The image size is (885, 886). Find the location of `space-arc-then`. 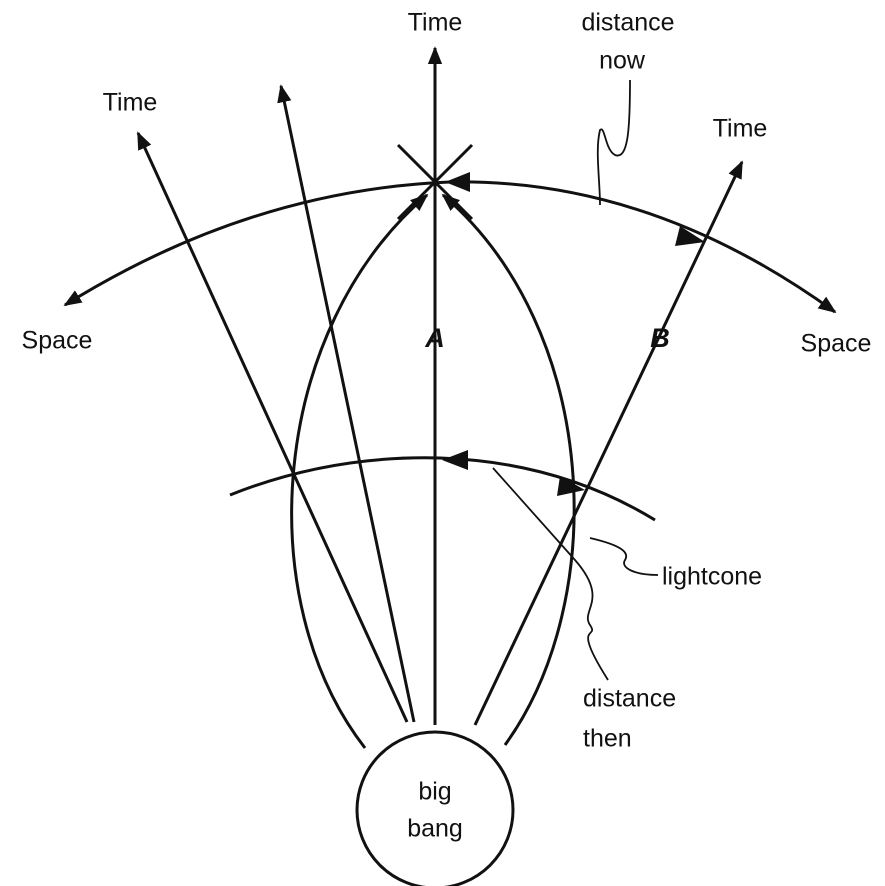

space-arc-then is located at coordinates (442, 489).